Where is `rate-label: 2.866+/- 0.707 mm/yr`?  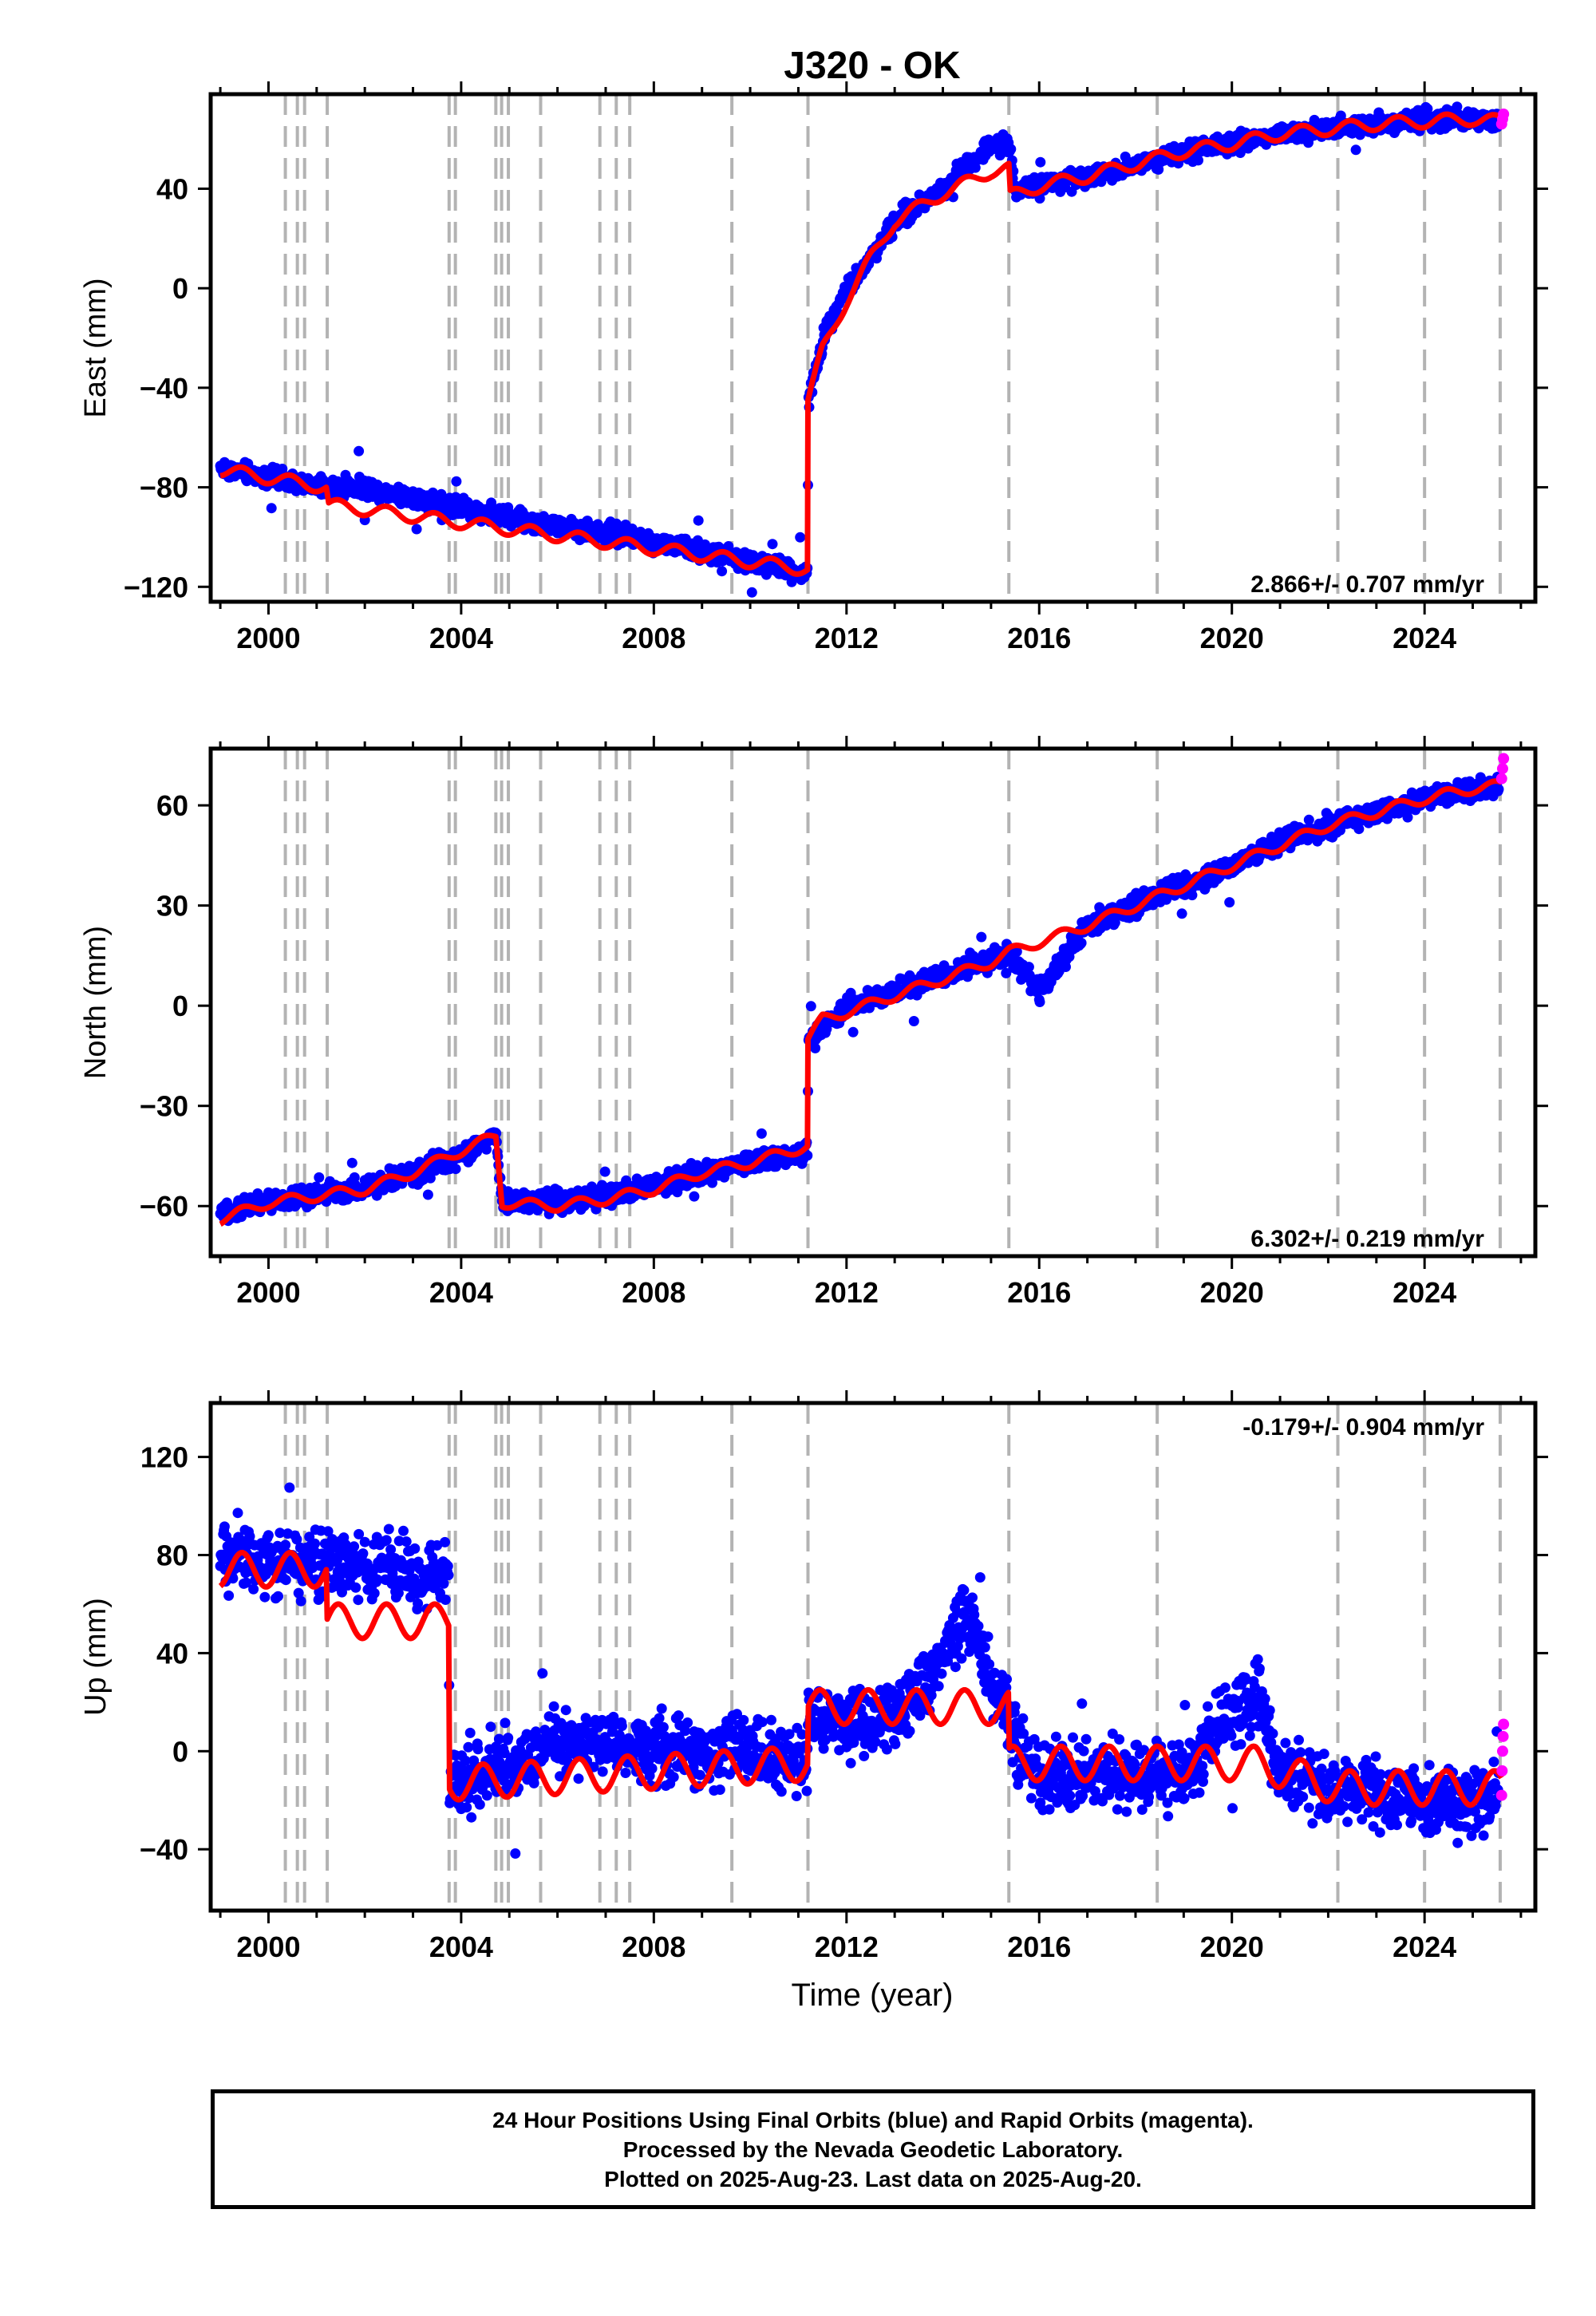 rate-label: 2.866+/- 0.707 mm/yr is located at coordinates (1367, 584).